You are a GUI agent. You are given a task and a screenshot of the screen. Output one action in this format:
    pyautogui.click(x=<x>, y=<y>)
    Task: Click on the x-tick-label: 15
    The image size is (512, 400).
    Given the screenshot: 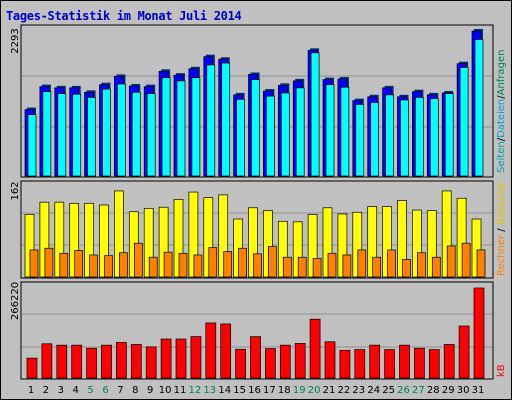 What is the action you would take?
    pyautogui.click(x=239, y=390)
    